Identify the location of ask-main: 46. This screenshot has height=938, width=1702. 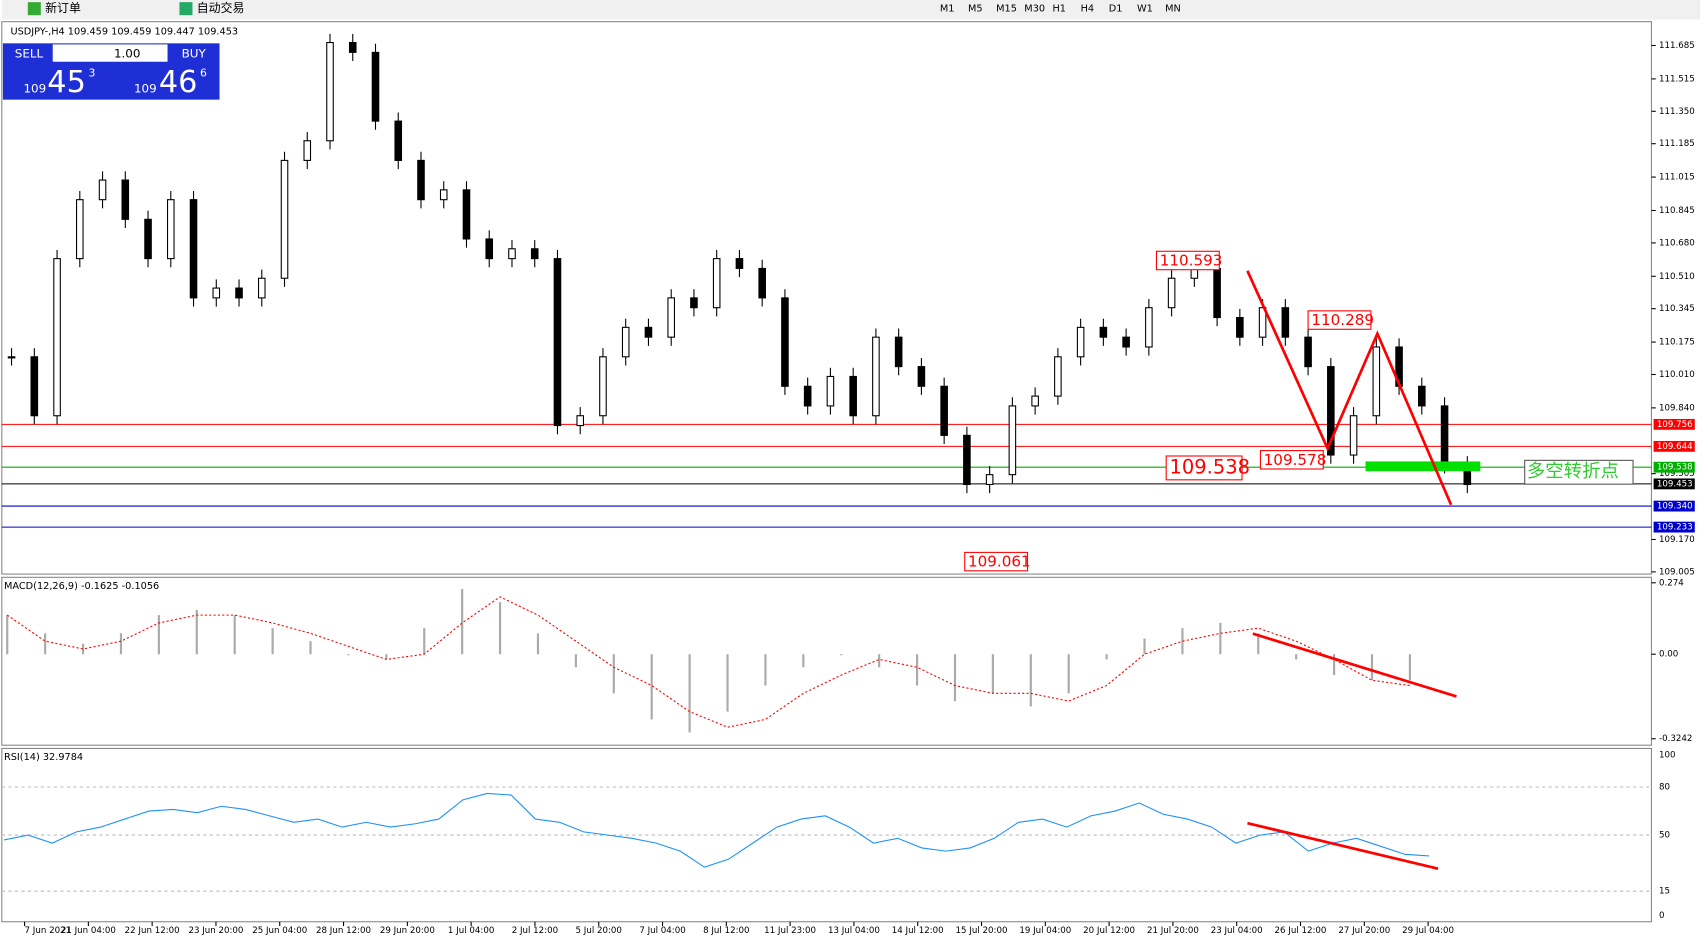
(178, 82).